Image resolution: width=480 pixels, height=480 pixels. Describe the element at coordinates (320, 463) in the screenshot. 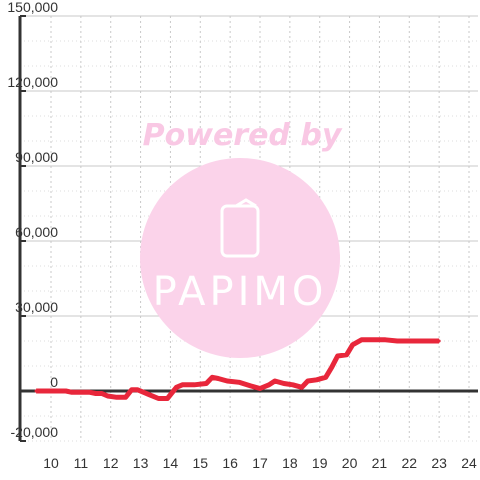

I see `x-tick-label: 19` at that location.